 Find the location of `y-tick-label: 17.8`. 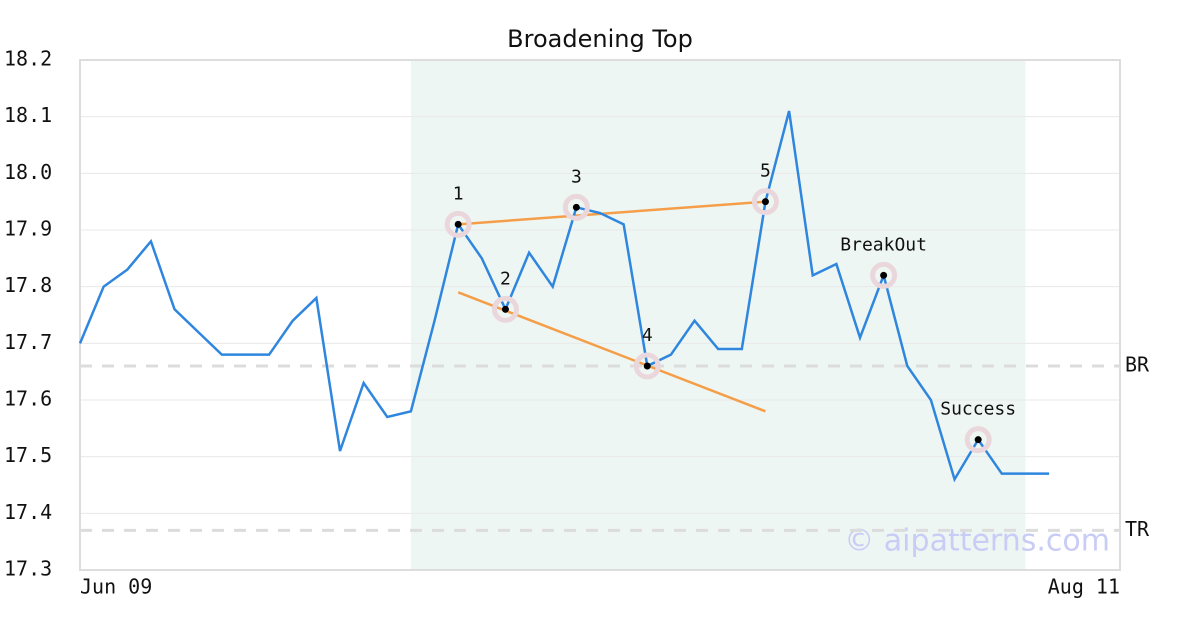

y-tick-label: 17.8 is located at coordinates (28, 285).